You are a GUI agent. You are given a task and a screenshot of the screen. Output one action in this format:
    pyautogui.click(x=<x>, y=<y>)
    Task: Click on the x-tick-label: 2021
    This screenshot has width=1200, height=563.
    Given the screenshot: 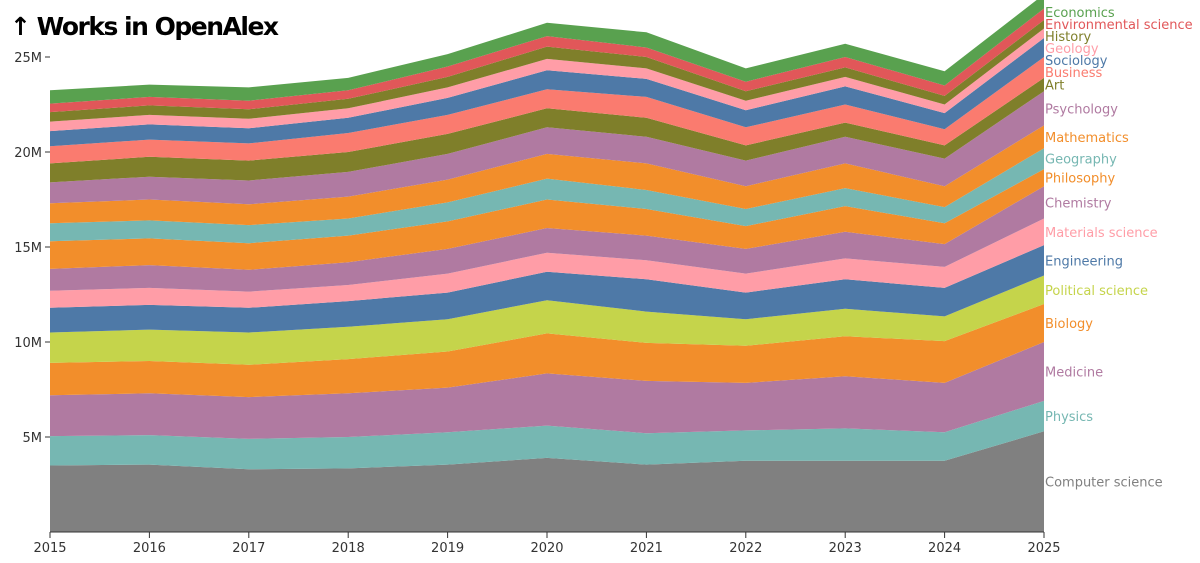 What is the action you would take?
    pyautogui.click(x=646, y=548)
    